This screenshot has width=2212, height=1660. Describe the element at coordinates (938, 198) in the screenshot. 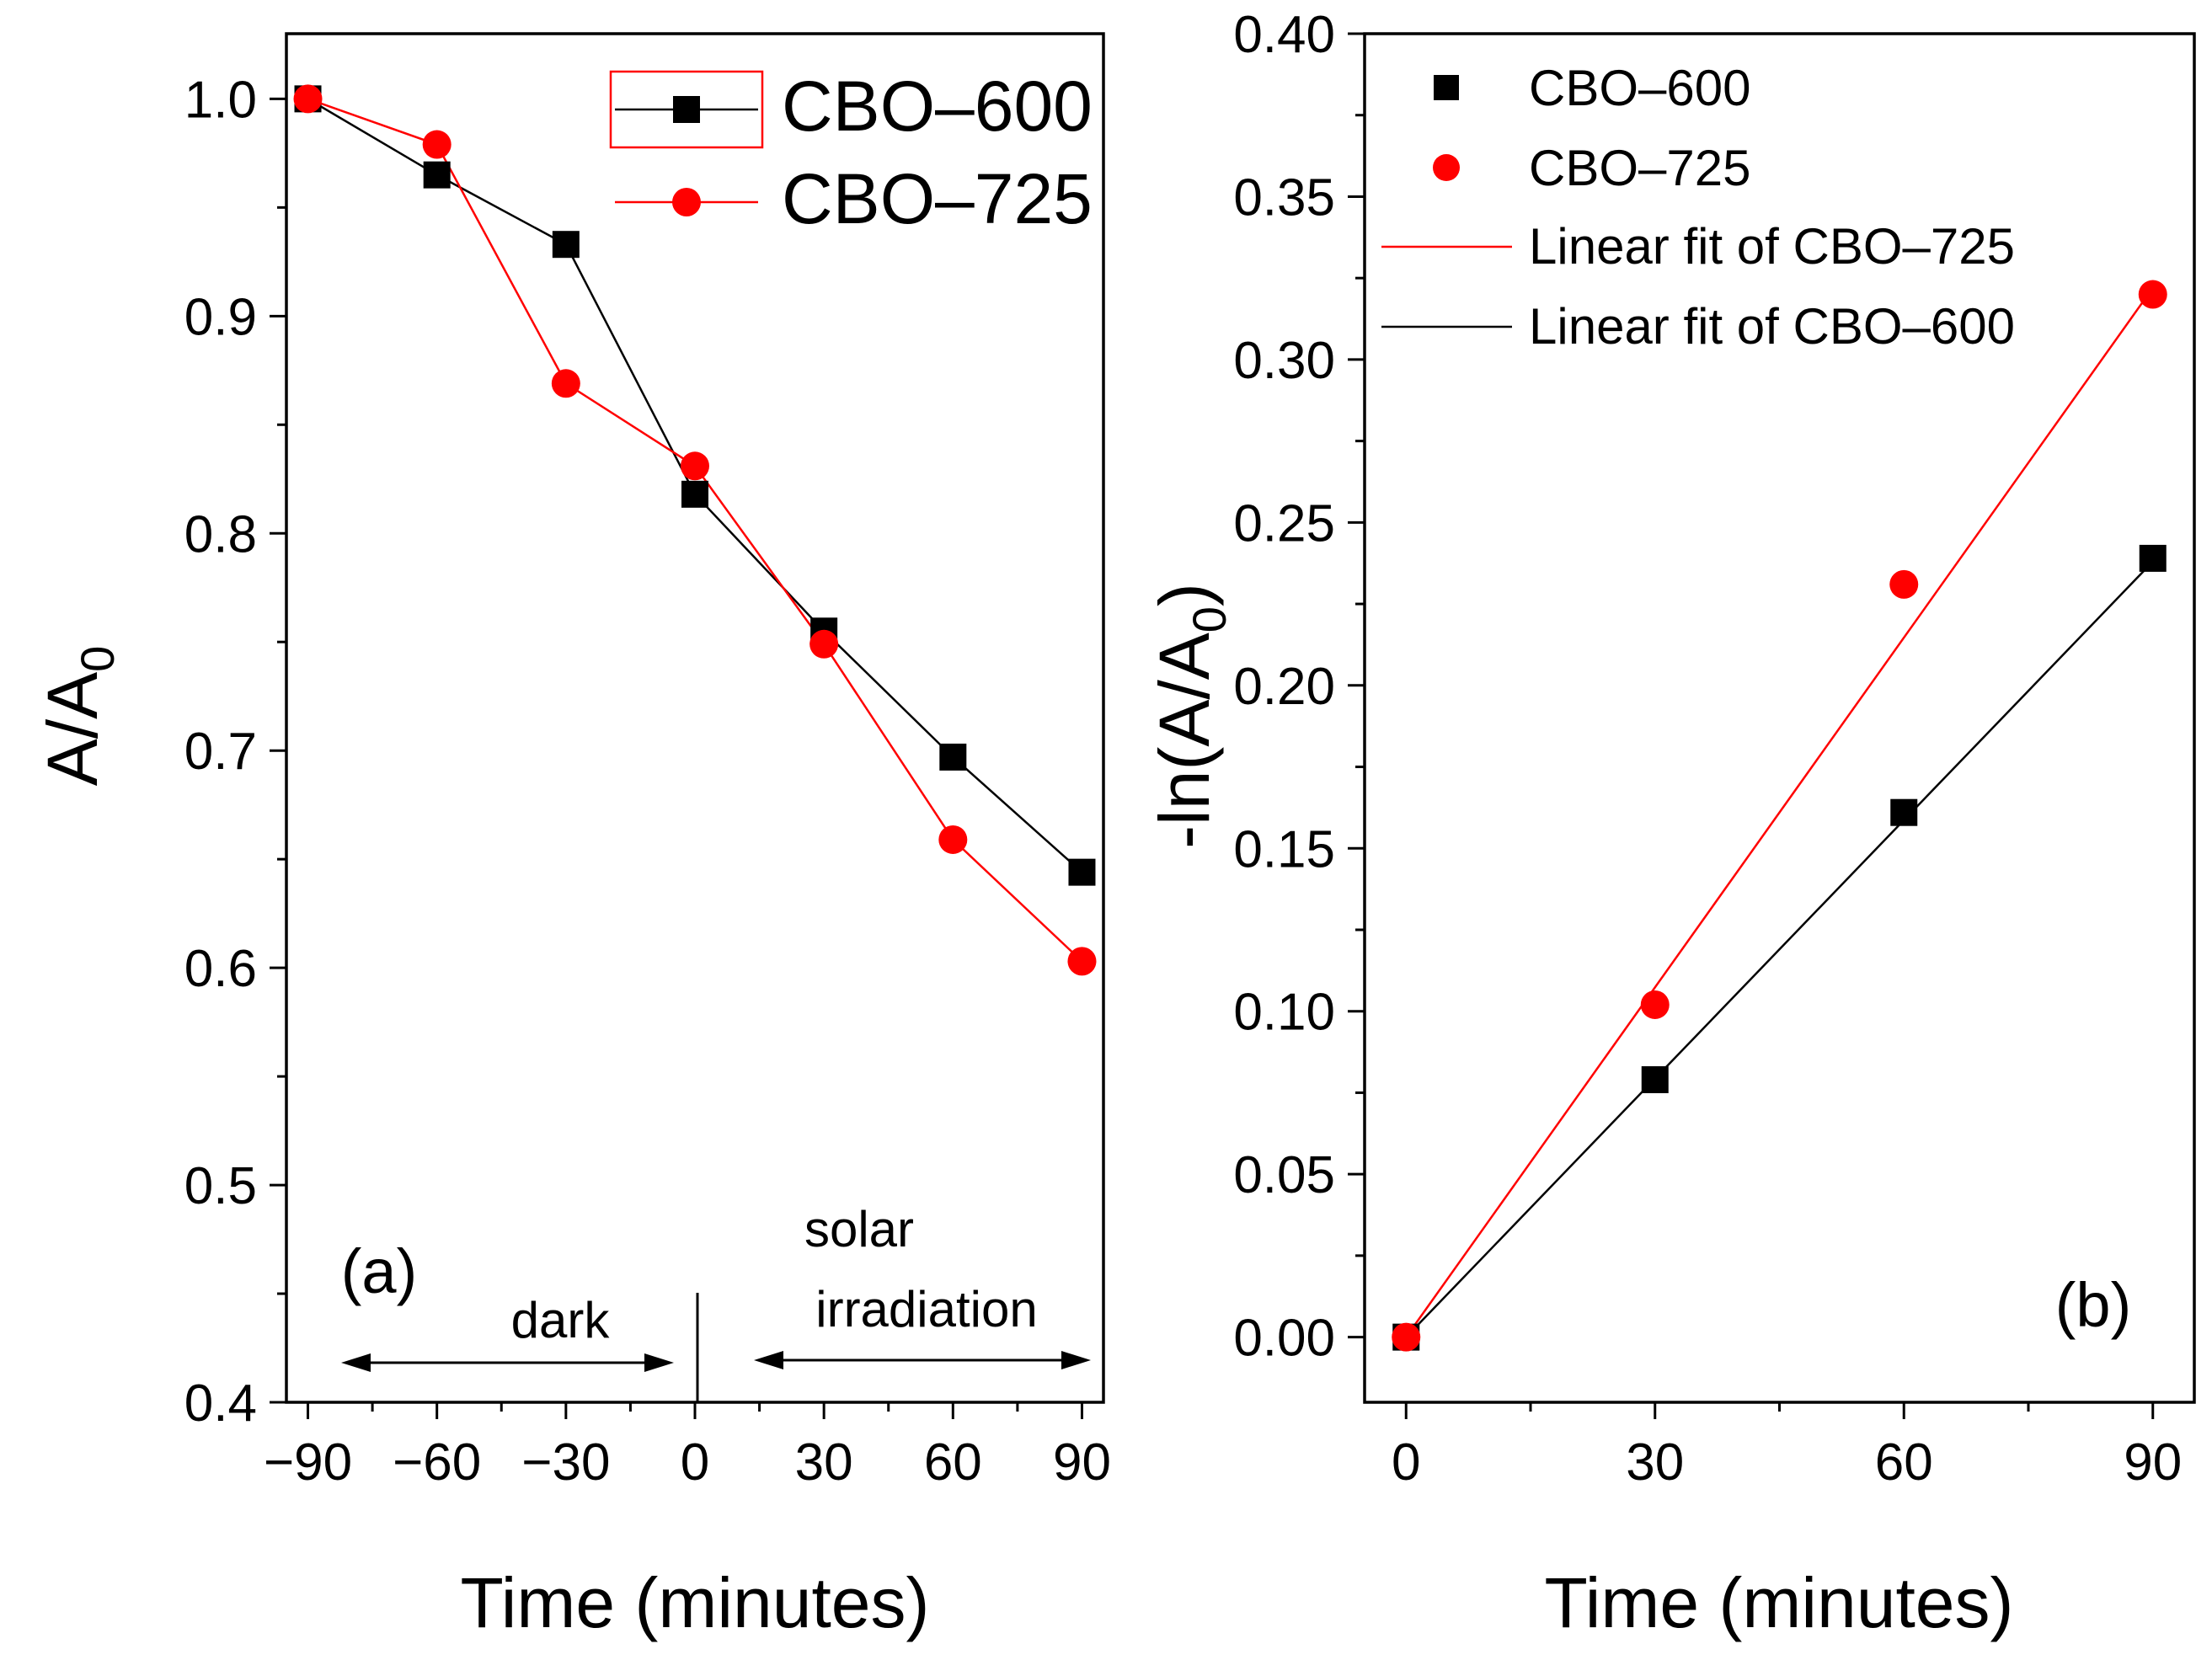

I see `legend-label-cbo725: CBO–725` at that location.